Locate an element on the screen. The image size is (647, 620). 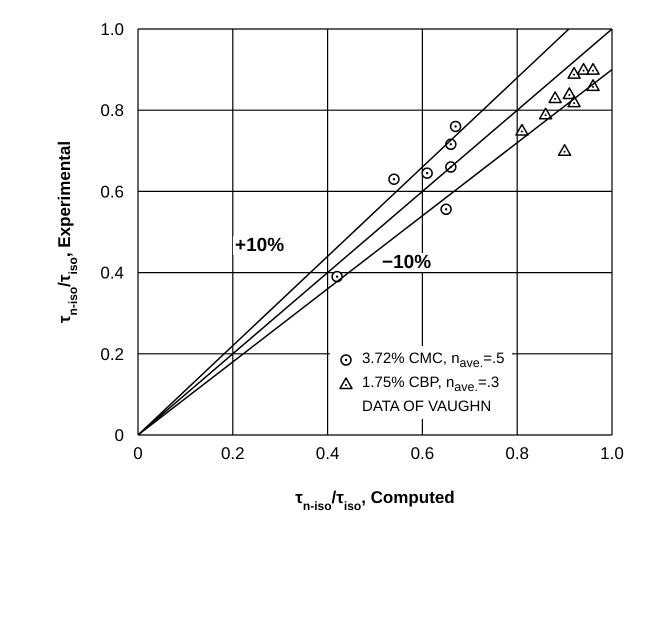
x-axis-title: τ$_{n-iso}$/τ$_{iso}$, Computed is located at coordinates (375, 500).